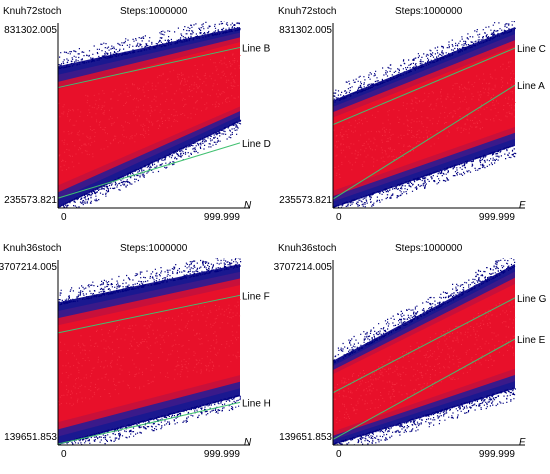 The image size is (550, 474). What do you see at coordinates (532, 299) in the screenshot?
I see `ref-line-label: Line G` at bounding box center [532, 299].